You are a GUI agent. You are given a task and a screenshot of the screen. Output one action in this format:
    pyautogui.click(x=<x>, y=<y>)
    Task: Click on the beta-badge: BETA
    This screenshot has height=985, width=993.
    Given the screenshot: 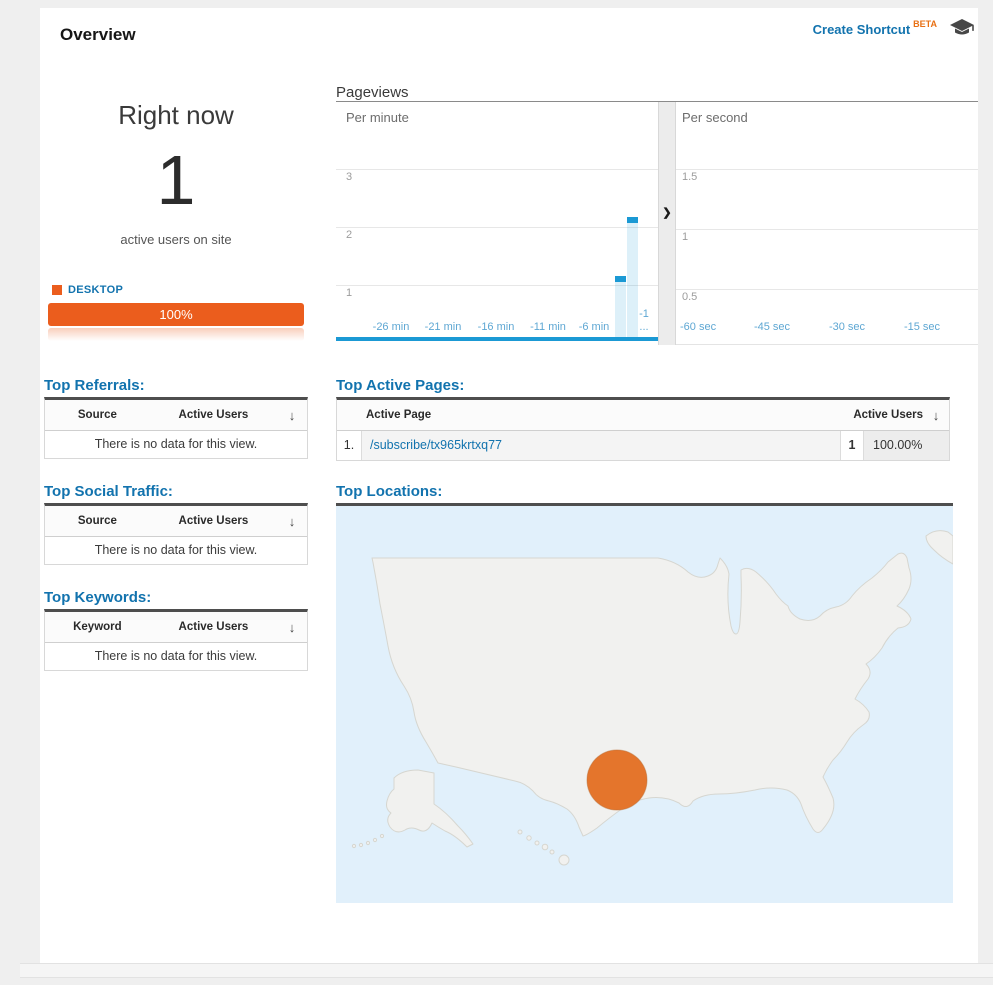 What is the action you would take?
    pyautogui.click(x=925, y=24)
    